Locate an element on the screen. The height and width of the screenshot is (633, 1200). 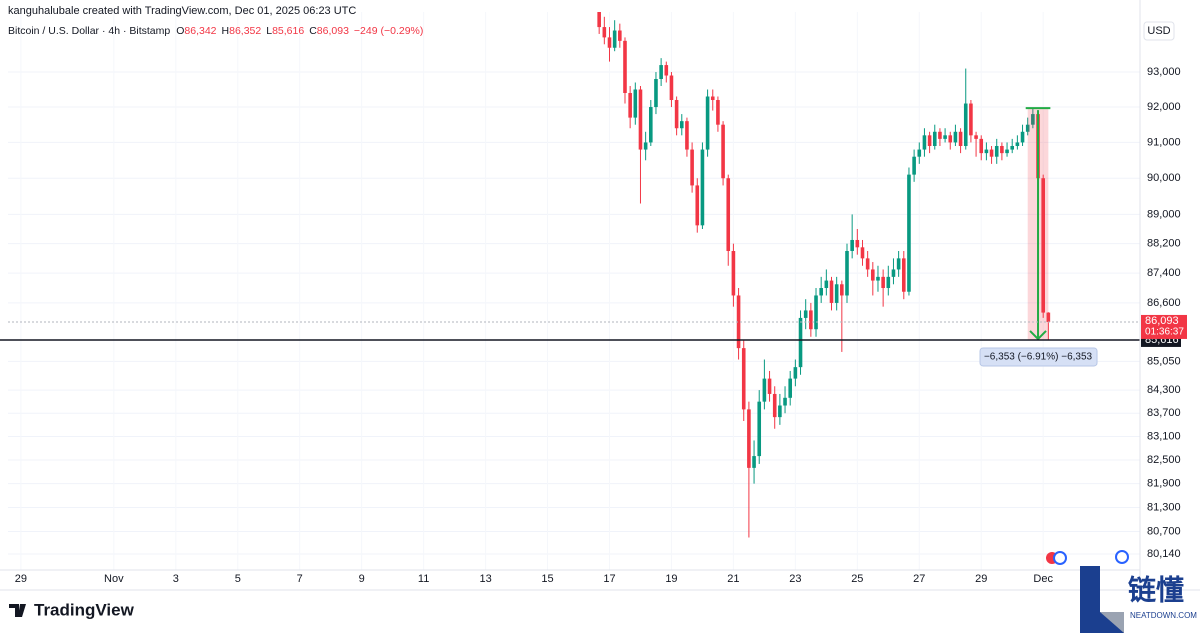
x-tick-label: 13 is located at coordinates (485, 579).